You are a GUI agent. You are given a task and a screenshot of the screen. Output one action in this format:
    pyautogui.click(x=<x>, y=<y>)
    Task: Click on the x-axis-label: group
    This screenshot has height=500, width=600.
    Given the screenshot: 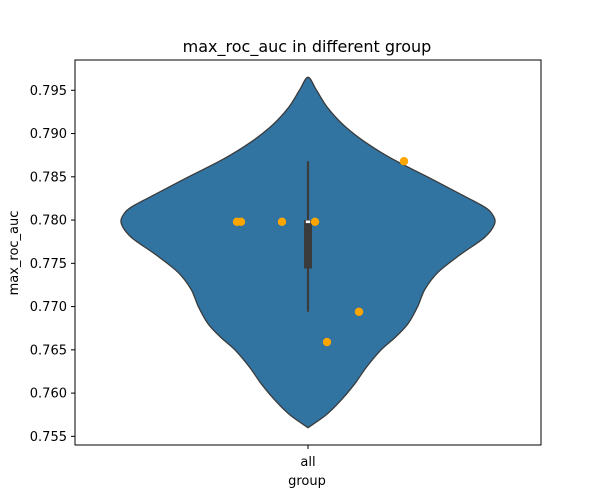 What is the action you would take?
    pyautogui.click(x=307, y=481)
    